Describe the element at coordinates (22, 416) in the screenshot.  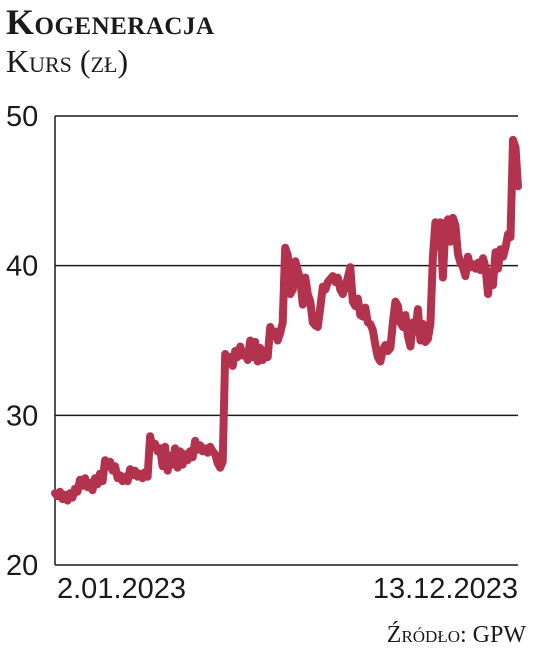
I see `y-tick-label: 30` at that location.